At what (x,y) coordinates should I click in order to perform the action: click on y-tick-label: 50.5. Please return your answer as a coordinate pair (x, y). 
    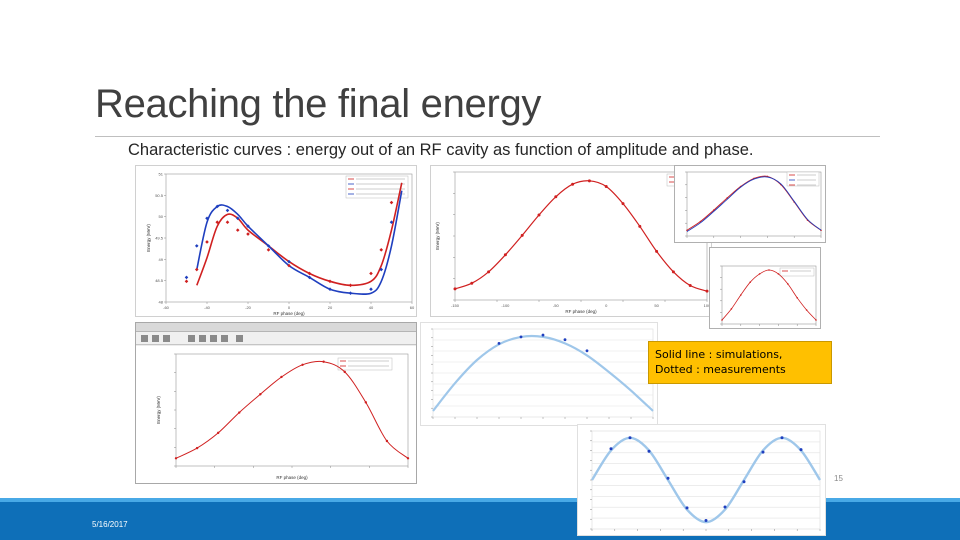
    Looking at the image, I should click on (159, 195).